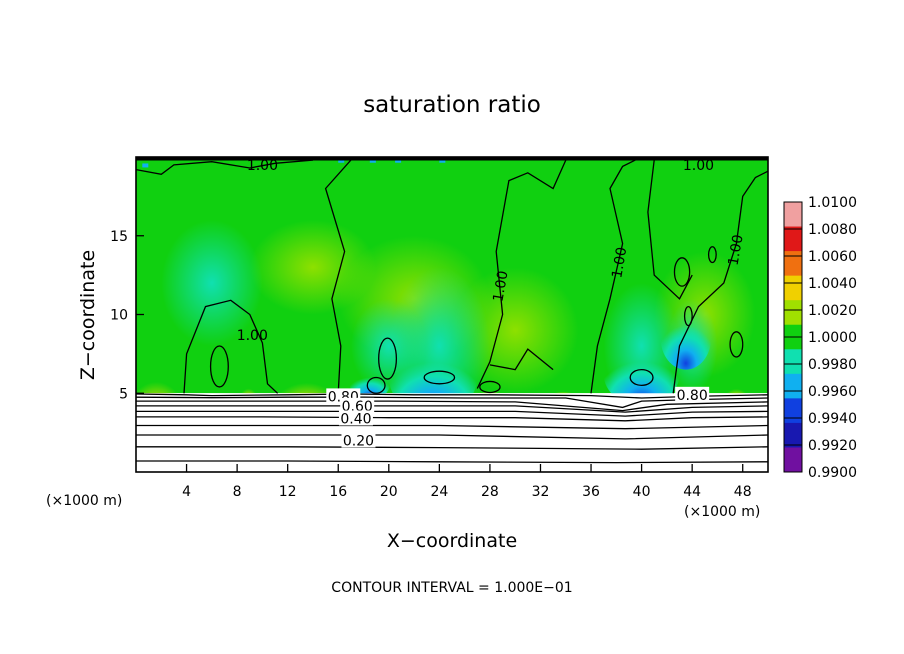 The width and height of the screenshot is (904, 654). What do you see at coordinates (88, 315) in the screenshot?
I see `y-axis-label: Z−coordinate` at bounding box center [88, 315].